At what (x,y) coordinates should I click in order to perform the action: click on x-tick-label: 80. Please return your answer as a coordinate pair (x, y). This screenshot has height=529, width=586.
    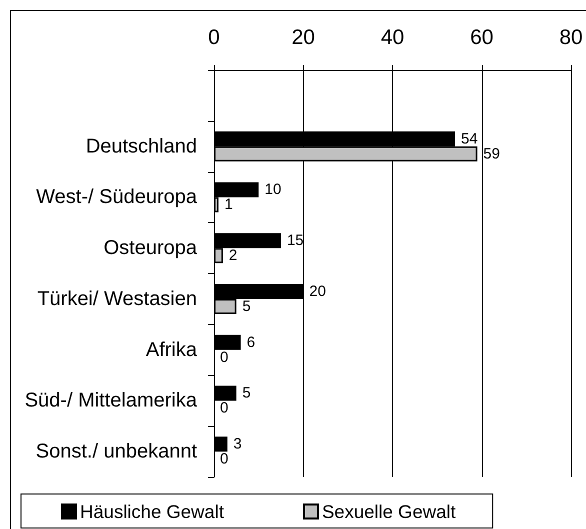
    Looking at the image, I should click on (571, 37).